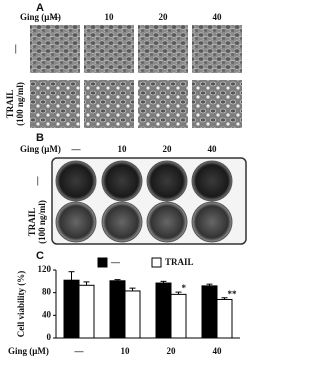  What do you see at coordinates (45, 269) in the screenshot?
I see `y-tick-label: 120` at bounding box center [45, 269].